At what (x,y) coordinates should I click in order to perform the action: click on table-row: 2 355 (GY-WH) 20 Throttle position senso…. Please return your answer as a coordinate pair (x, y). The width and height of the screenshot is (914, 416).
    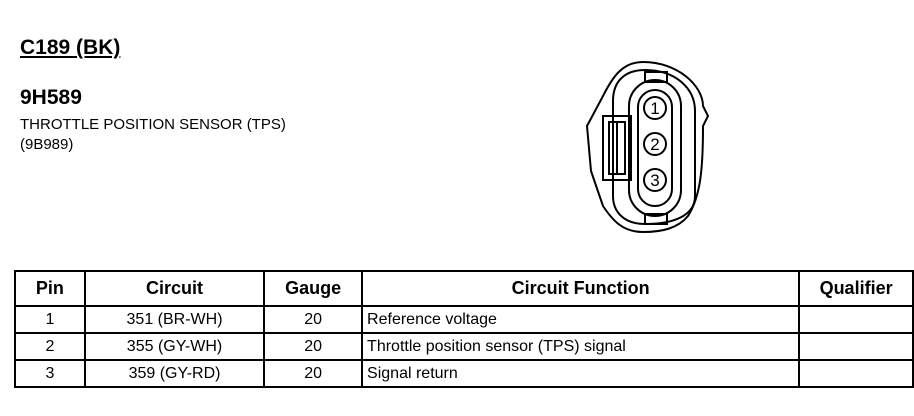
    Looking at the image, I should click on (464, 346).